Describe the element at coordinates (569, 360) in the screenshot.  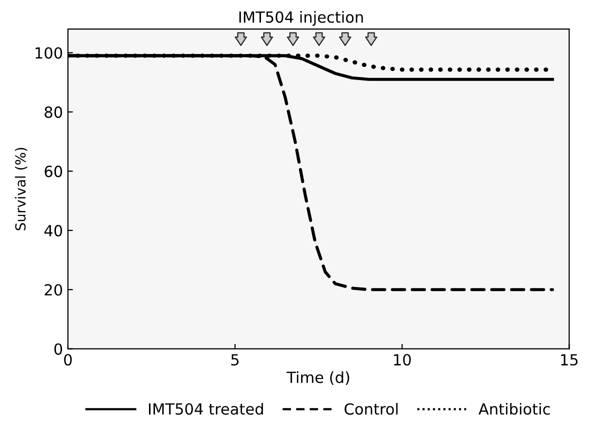
I see `x-tick-label: 15` at that location.